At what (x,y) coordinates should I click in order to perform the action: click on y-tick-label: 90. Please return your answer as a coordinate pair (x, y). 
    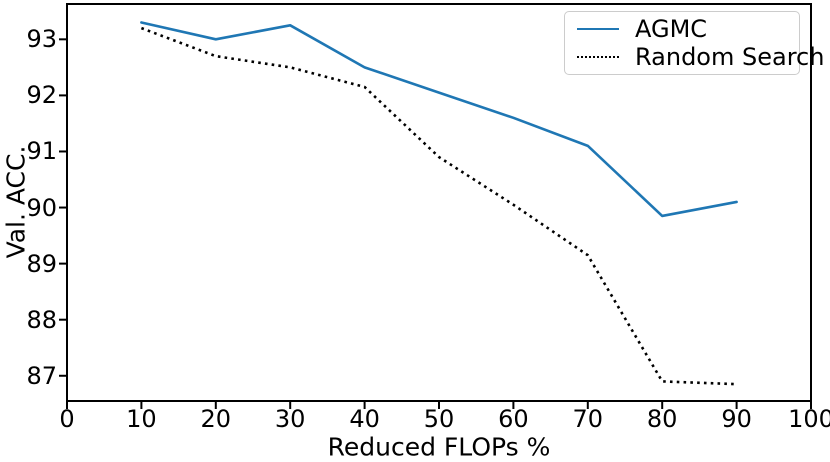
    Looking at the image, I should click on (41, 207).